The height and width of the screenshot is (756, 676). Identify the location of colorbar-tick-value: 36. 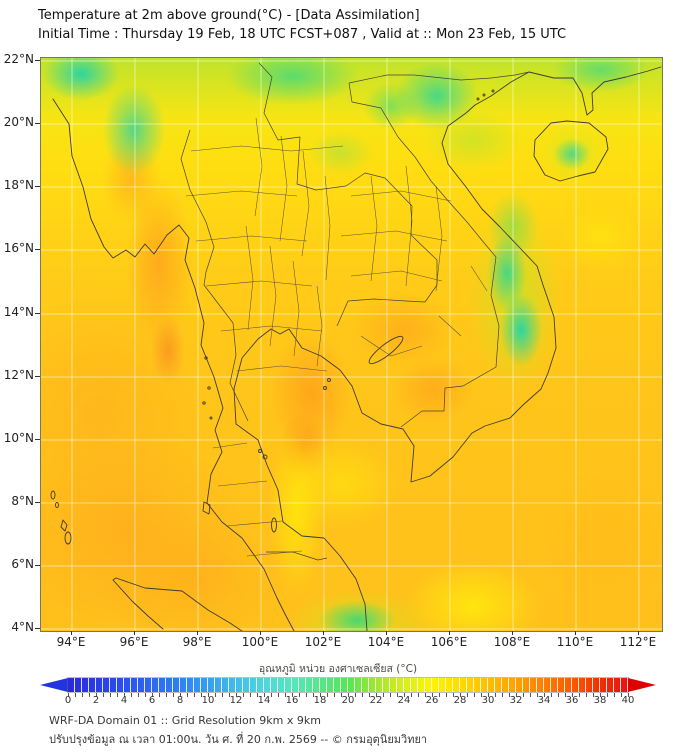
(572, 700).